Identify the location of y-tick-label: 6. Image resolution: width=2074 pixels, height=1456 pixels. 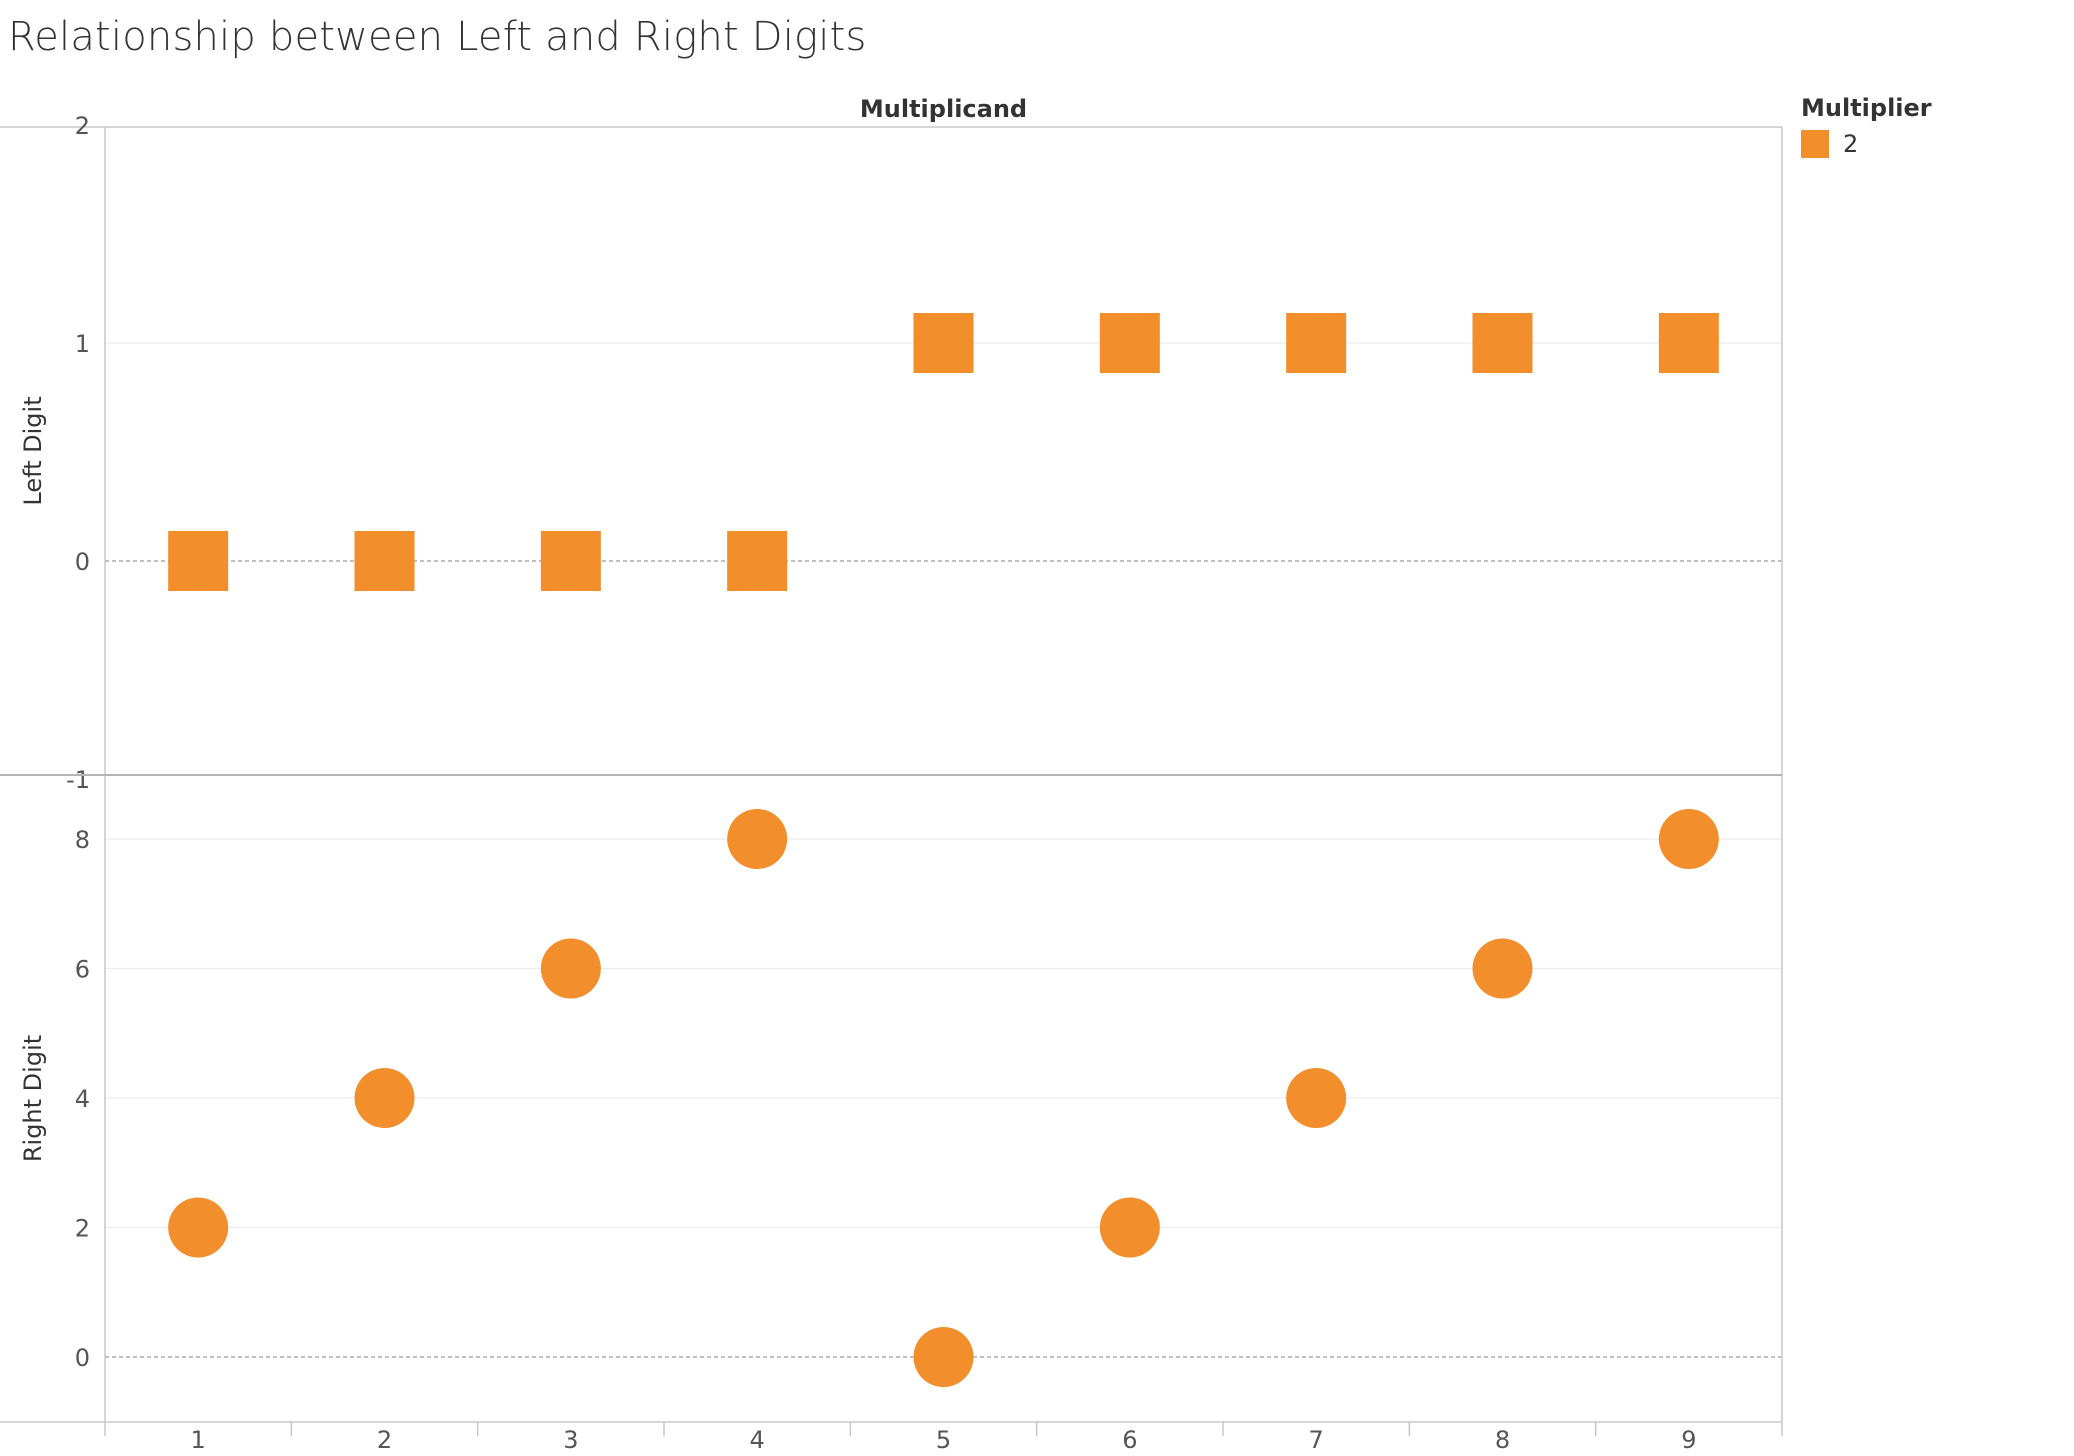
(82, 970).